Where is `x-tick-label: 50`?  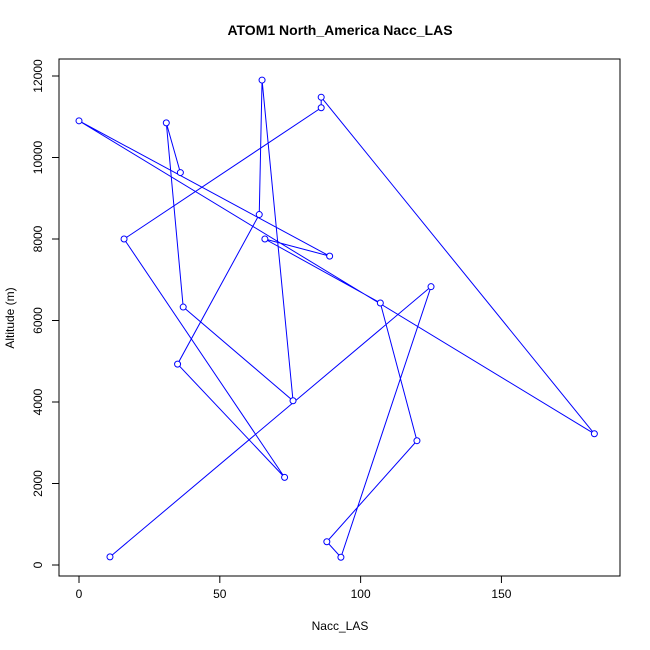 x-tick-label: 50 is located at coordinates (220, 594).